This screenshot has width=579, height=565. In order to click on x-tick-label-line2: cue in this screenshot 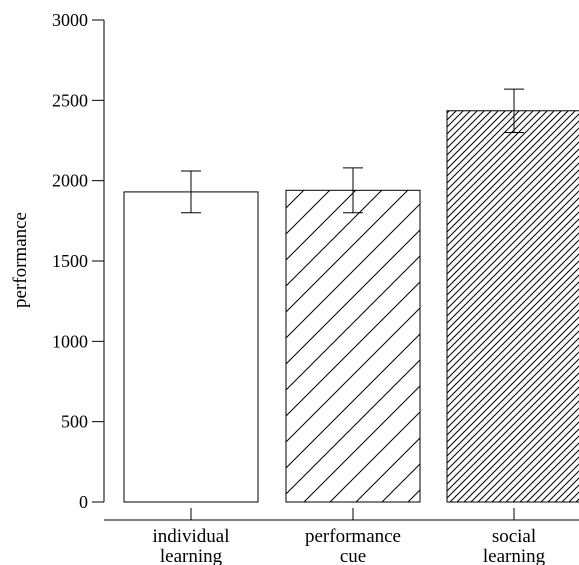, I will do `click(353, 555)`.